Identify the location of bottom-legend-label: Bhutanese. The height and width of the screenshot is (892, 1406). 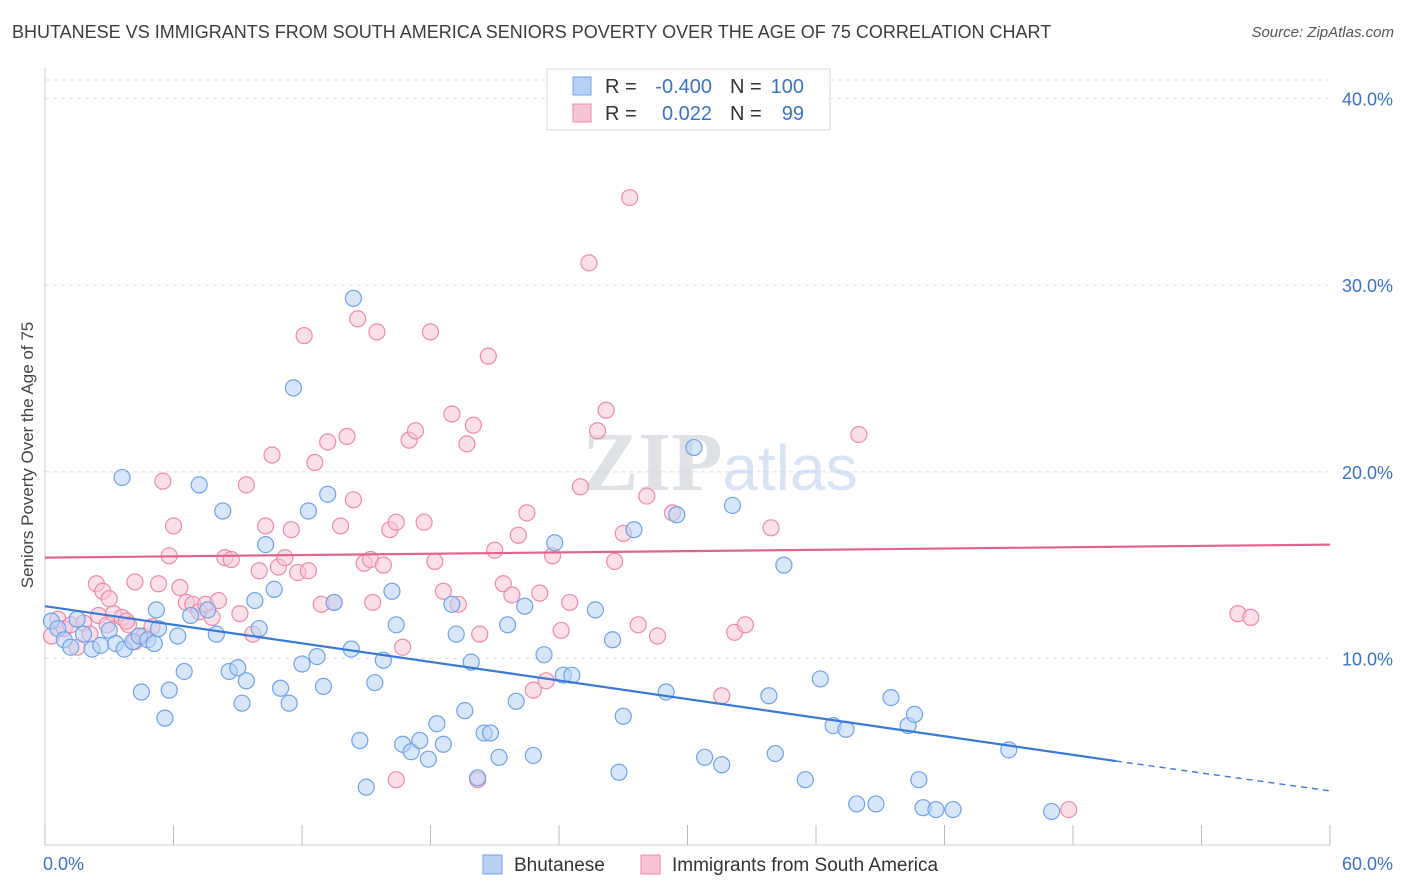
(559, 865).